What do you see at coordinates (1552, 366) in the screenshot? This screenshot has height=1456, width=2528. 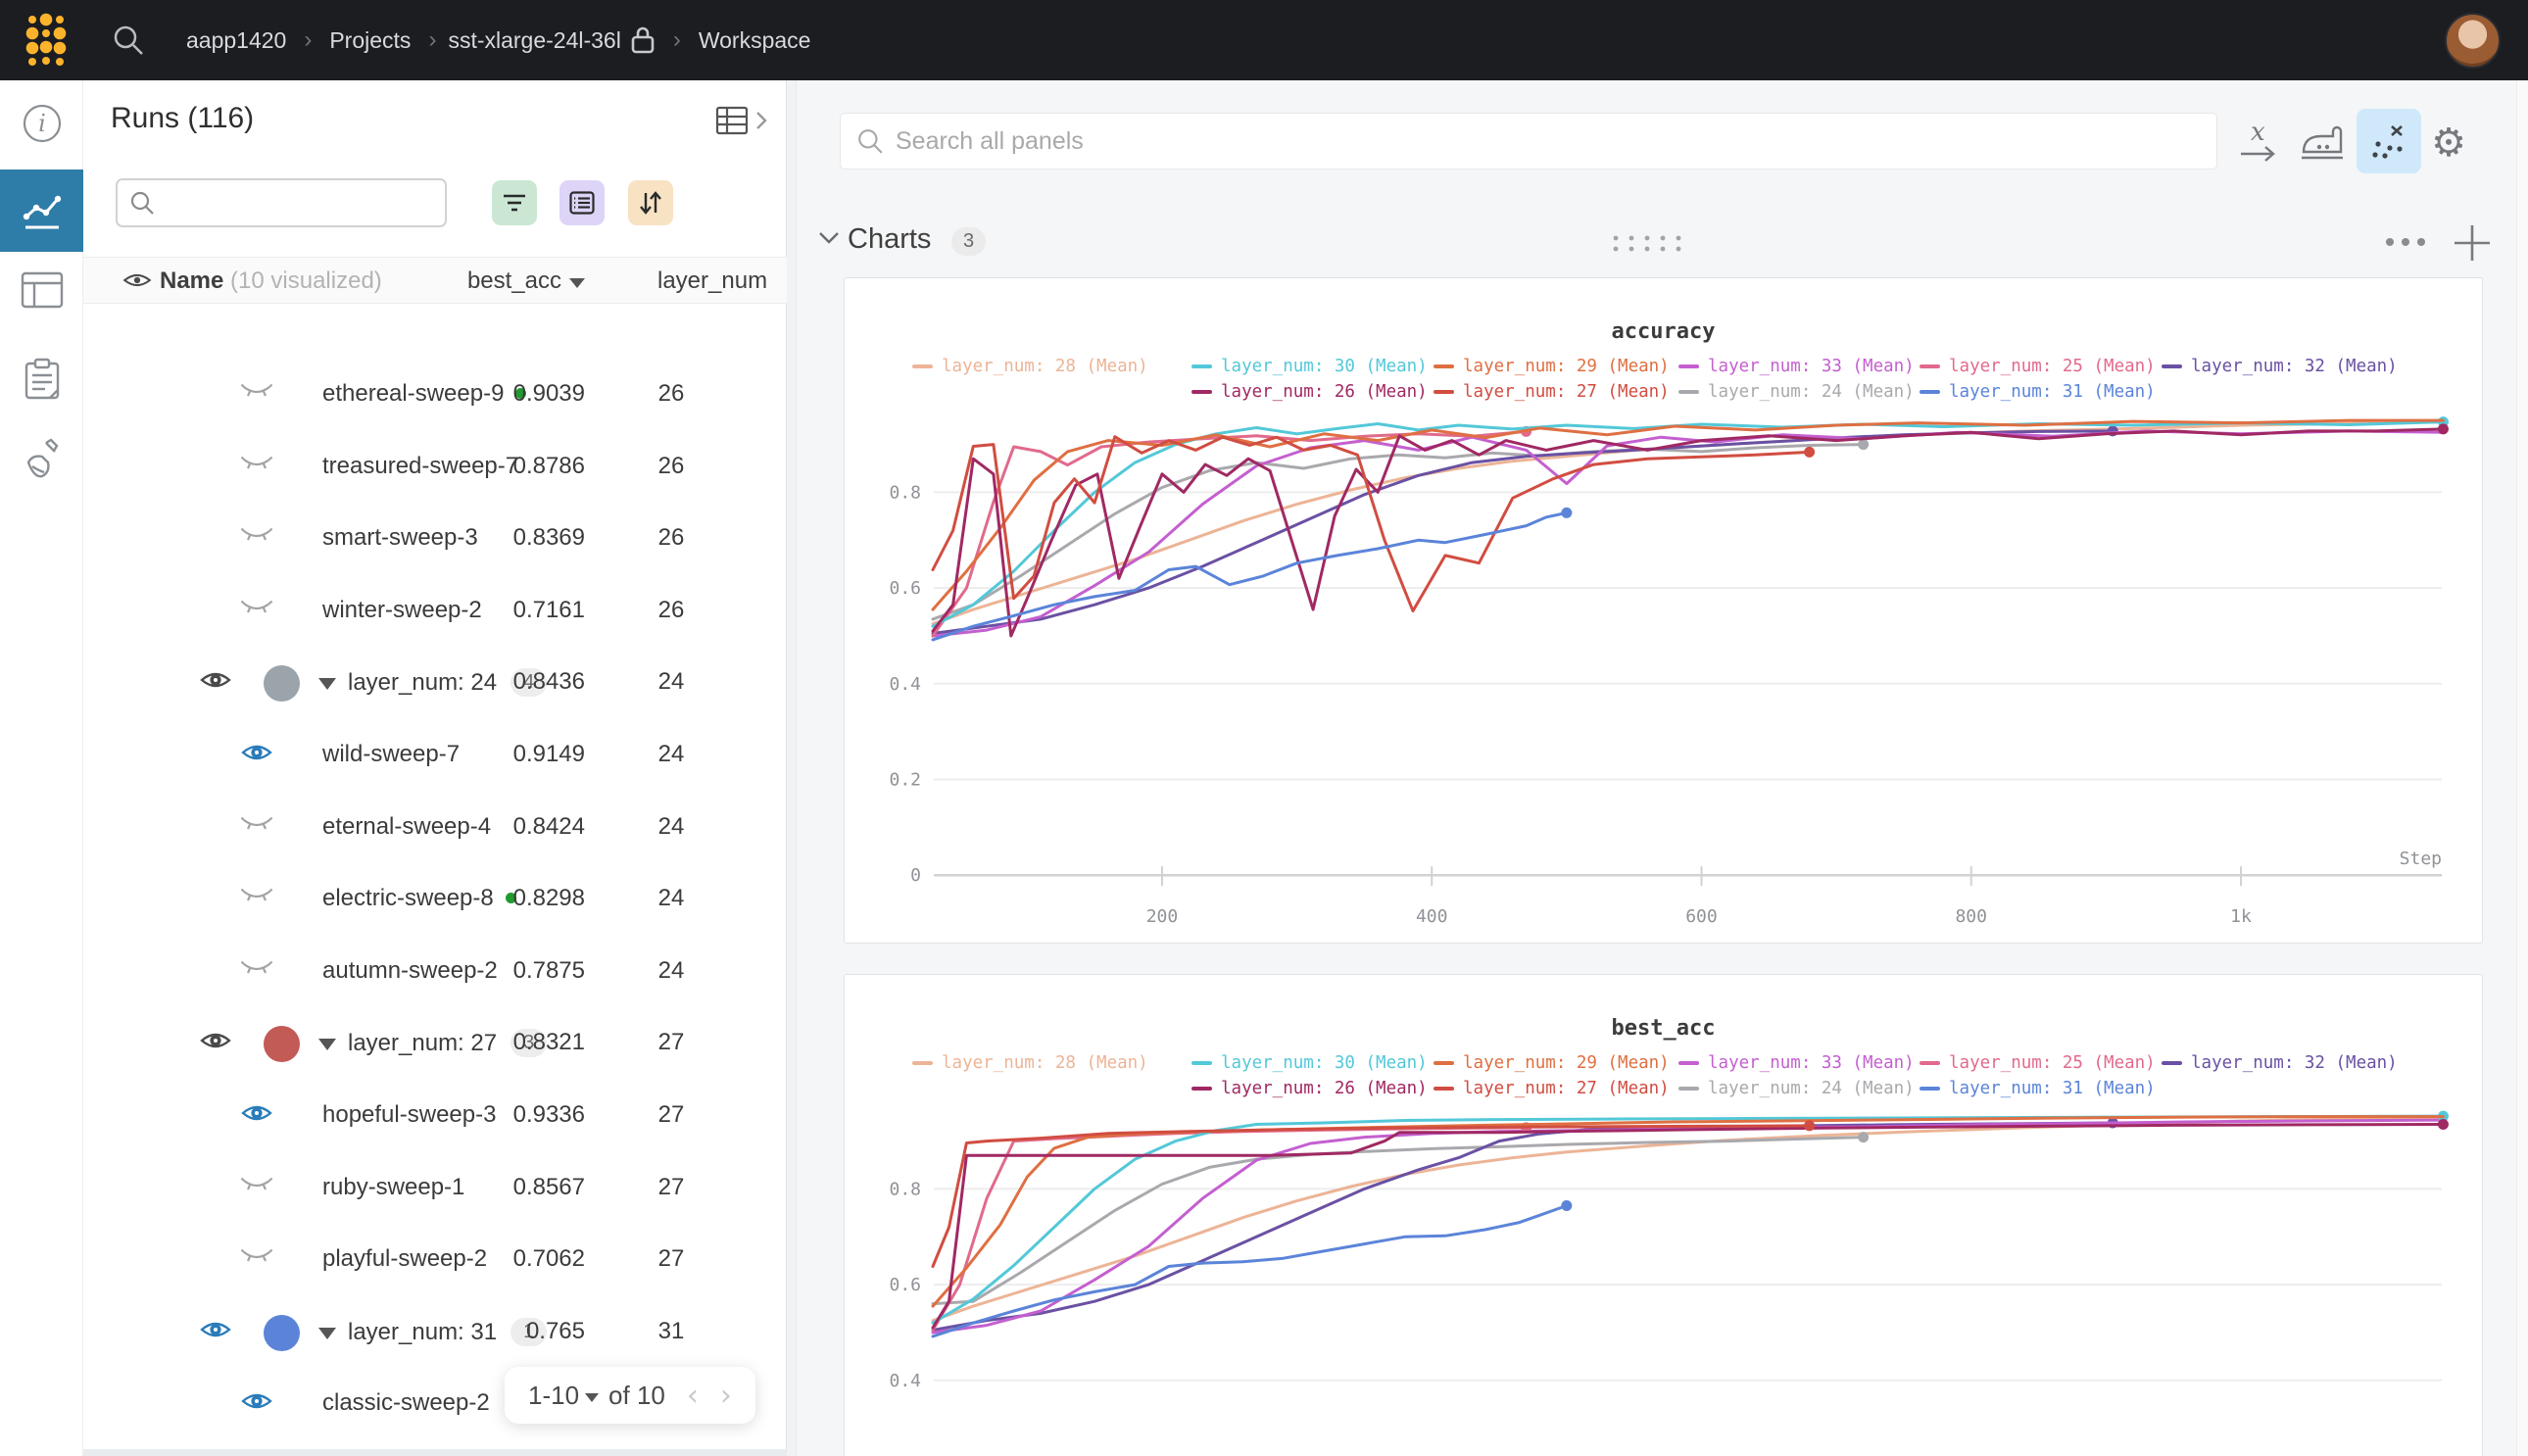 I see `legend-item-29: layer_num: 29 (Mean)` at bounding box center [1552, 366].